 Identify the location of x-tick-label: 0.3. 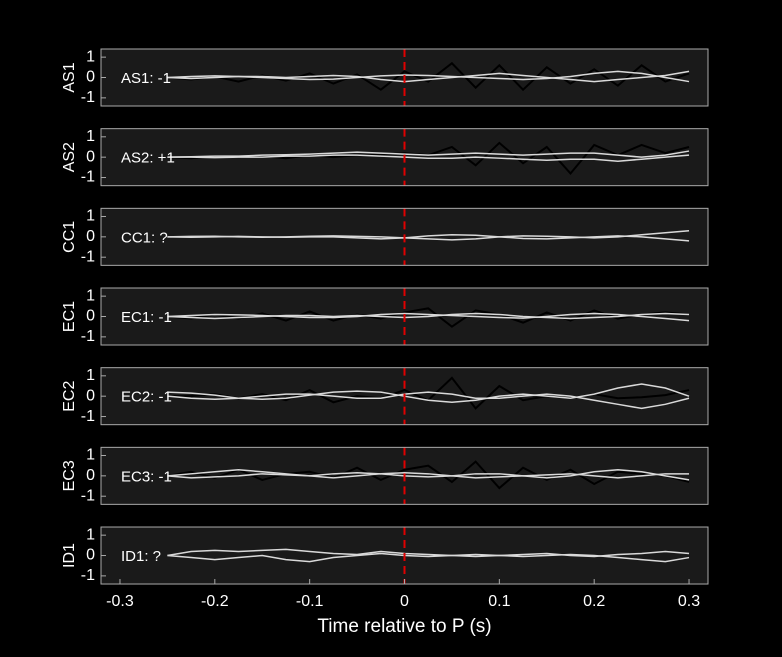
(689, 601).